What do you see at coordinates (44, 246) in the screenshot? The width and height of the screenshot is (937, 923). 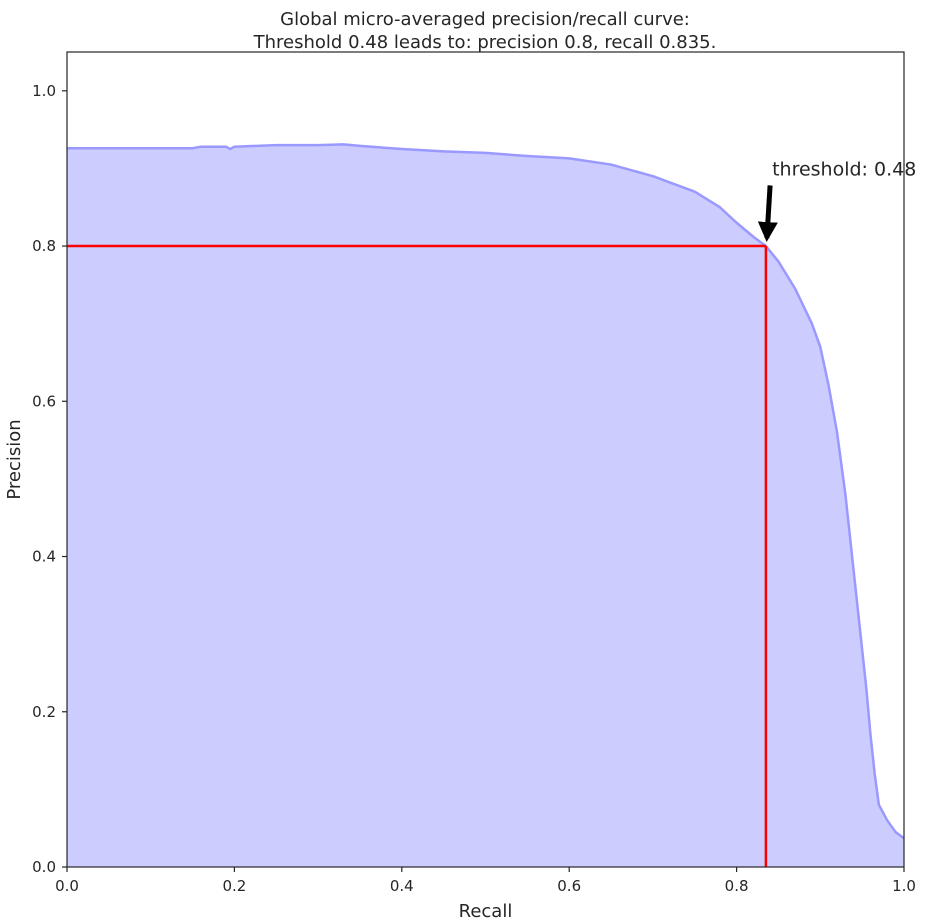 I see `y-tick-label: 0.8` at bounding box center [44, 246].